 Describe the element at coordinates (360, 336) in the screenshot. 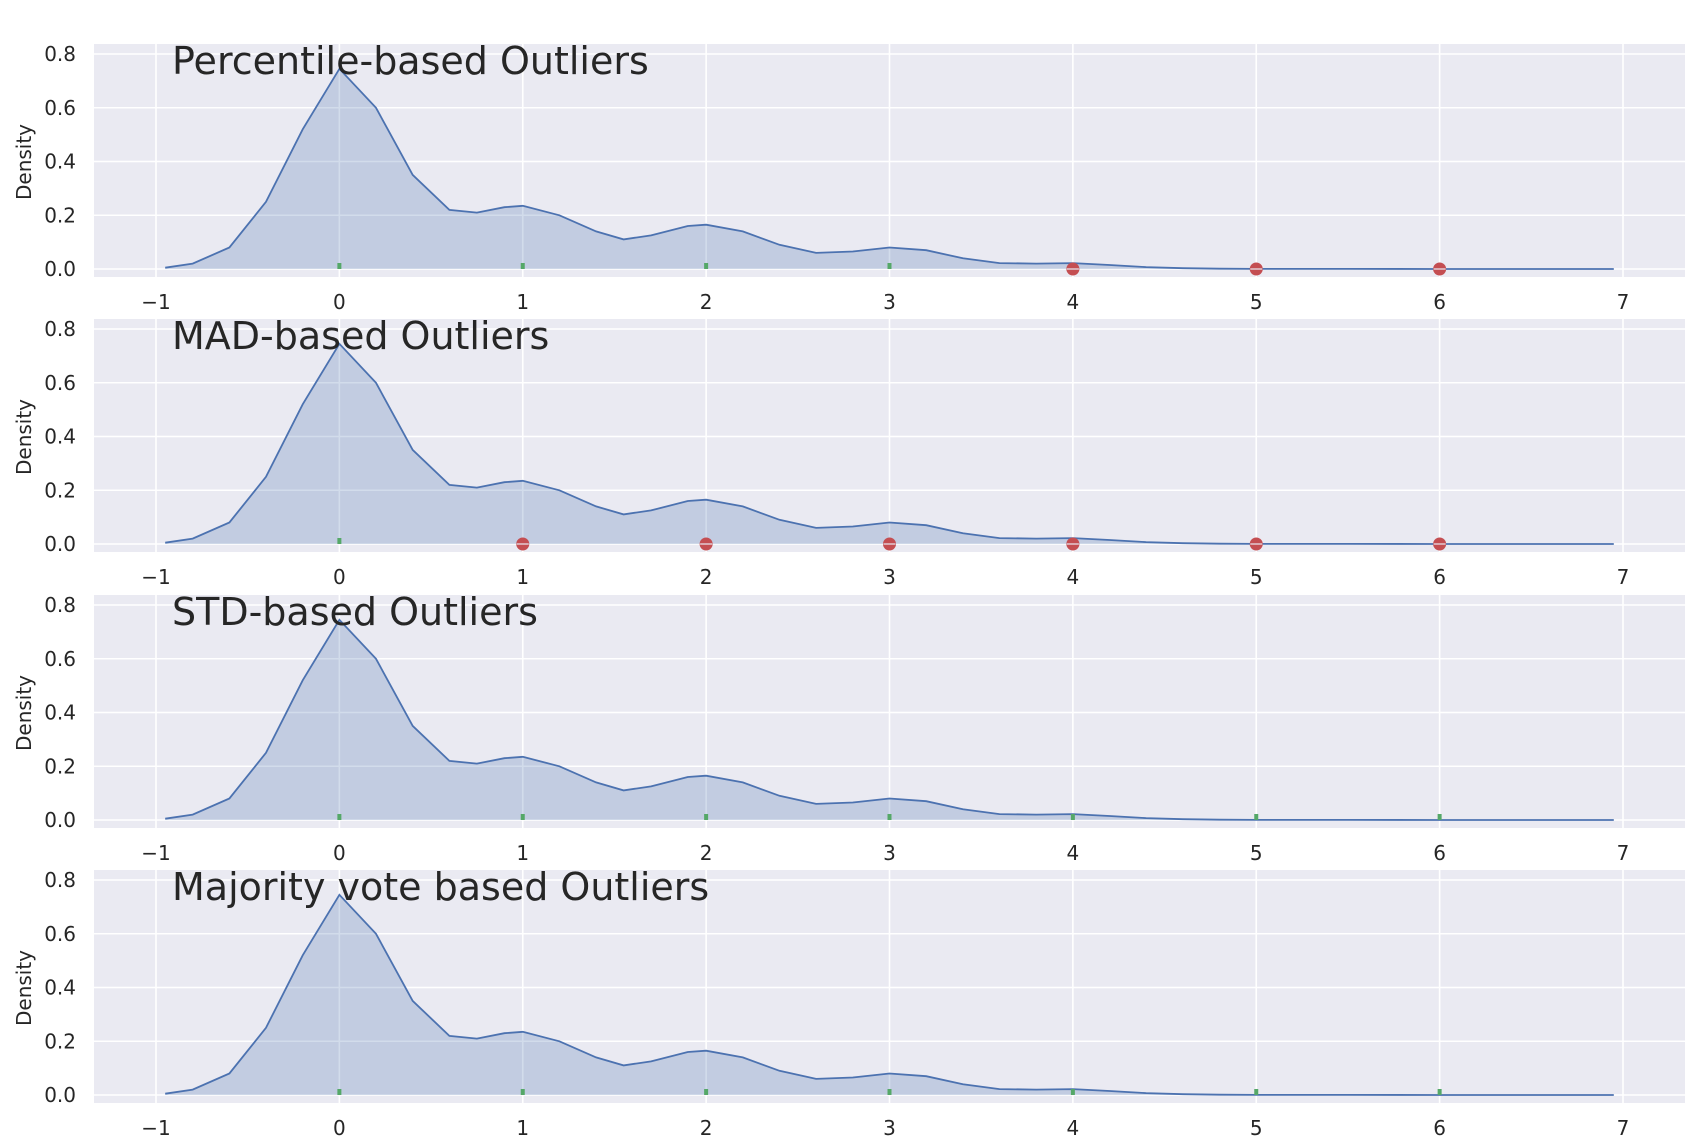

I see `panel-title: MAD-based Outliers` at that location.